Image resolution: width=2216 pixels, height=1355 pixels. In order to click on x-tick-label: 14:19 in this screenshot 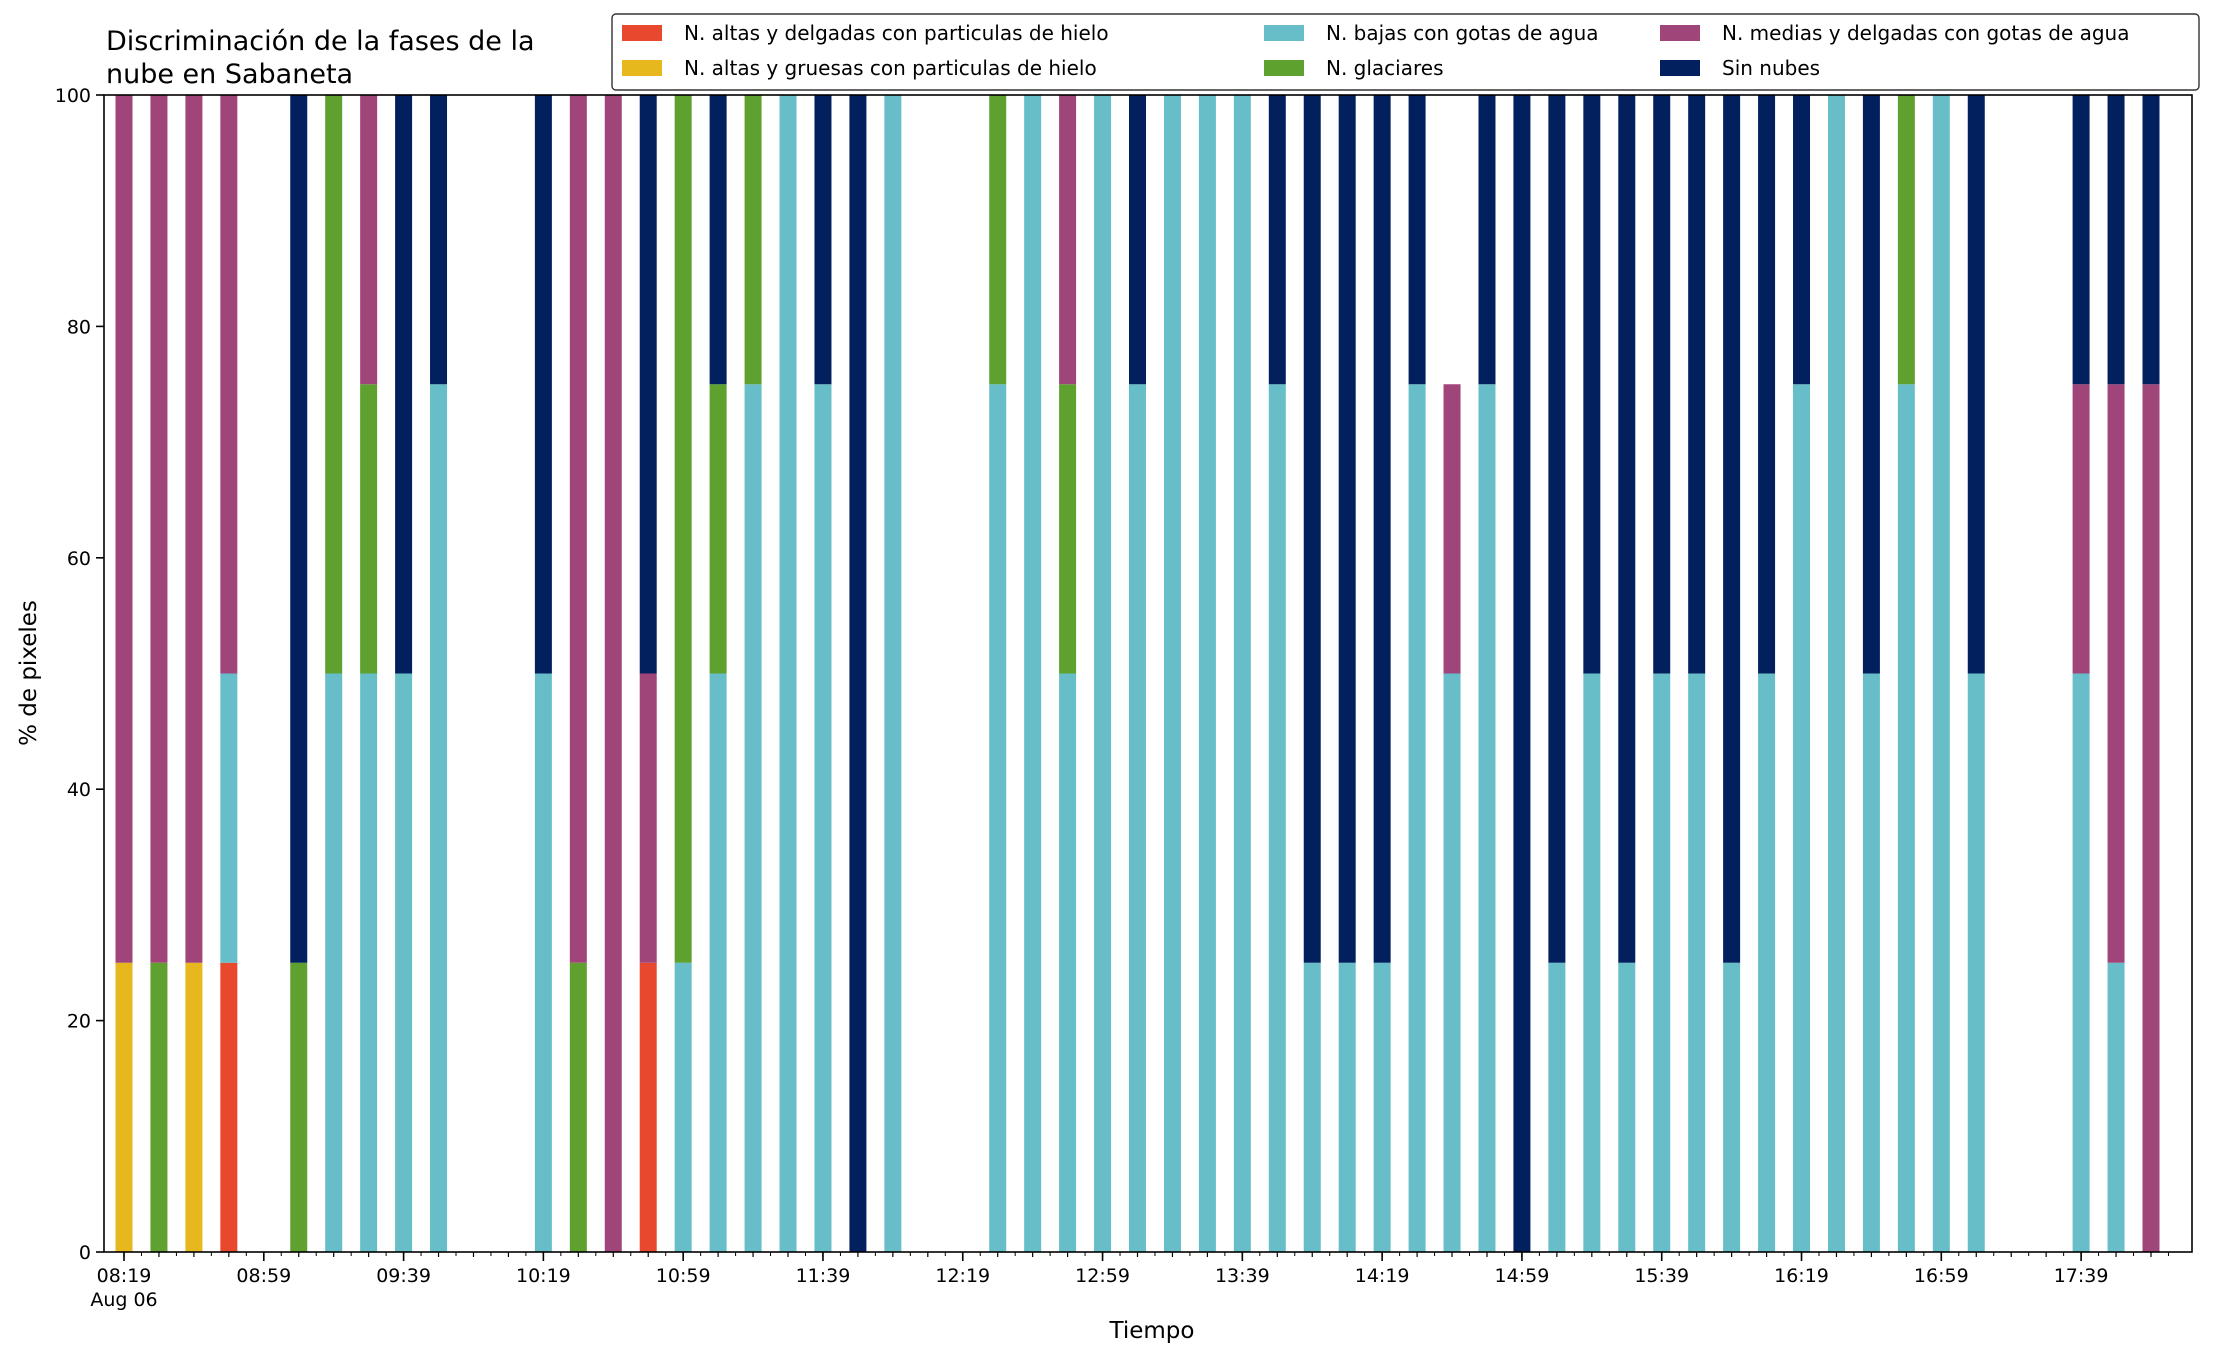, I will do `click(1382, 1276)`.